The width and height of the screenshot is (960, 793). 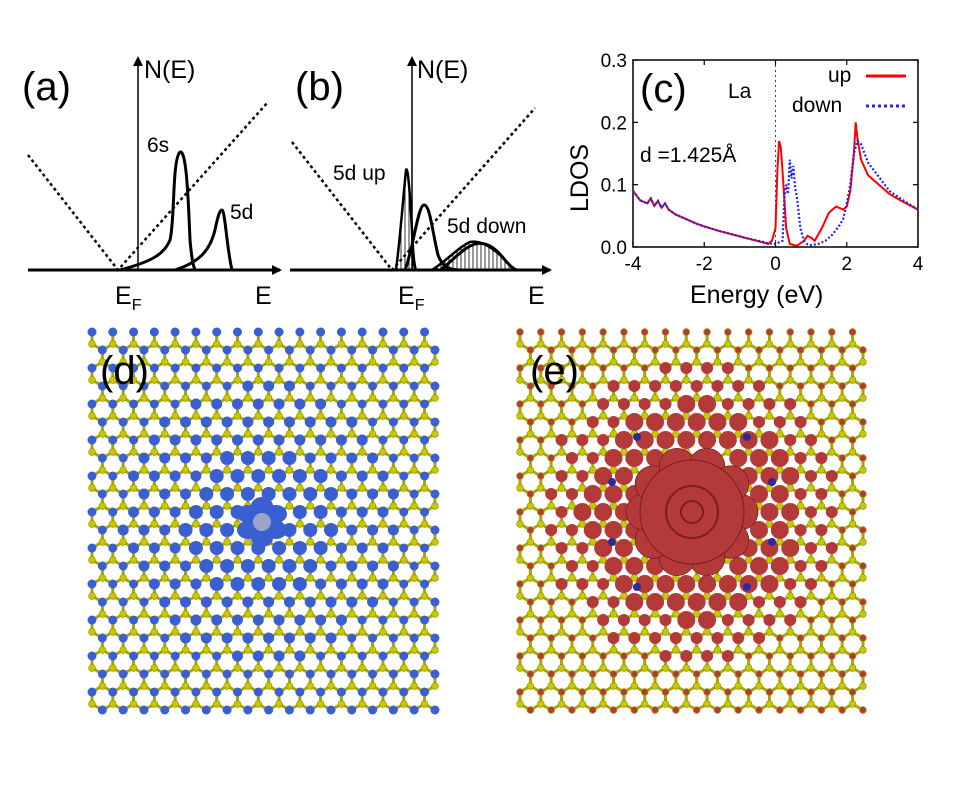 I want to click on panel-b-up-label: 5d up, so click(x=359, y=173).